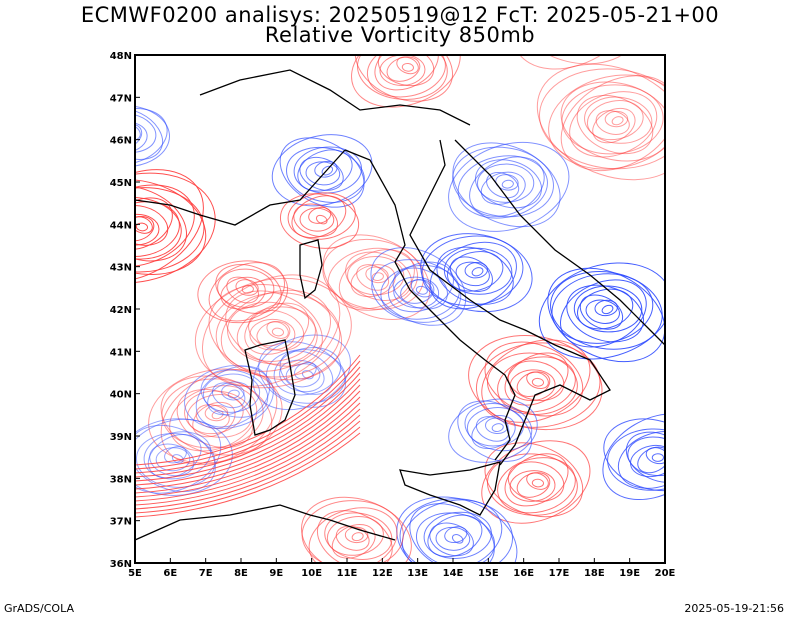  Describe the element at coordinates (488, 573) in the screenshot. I see `lon-label: 15E` at that location.